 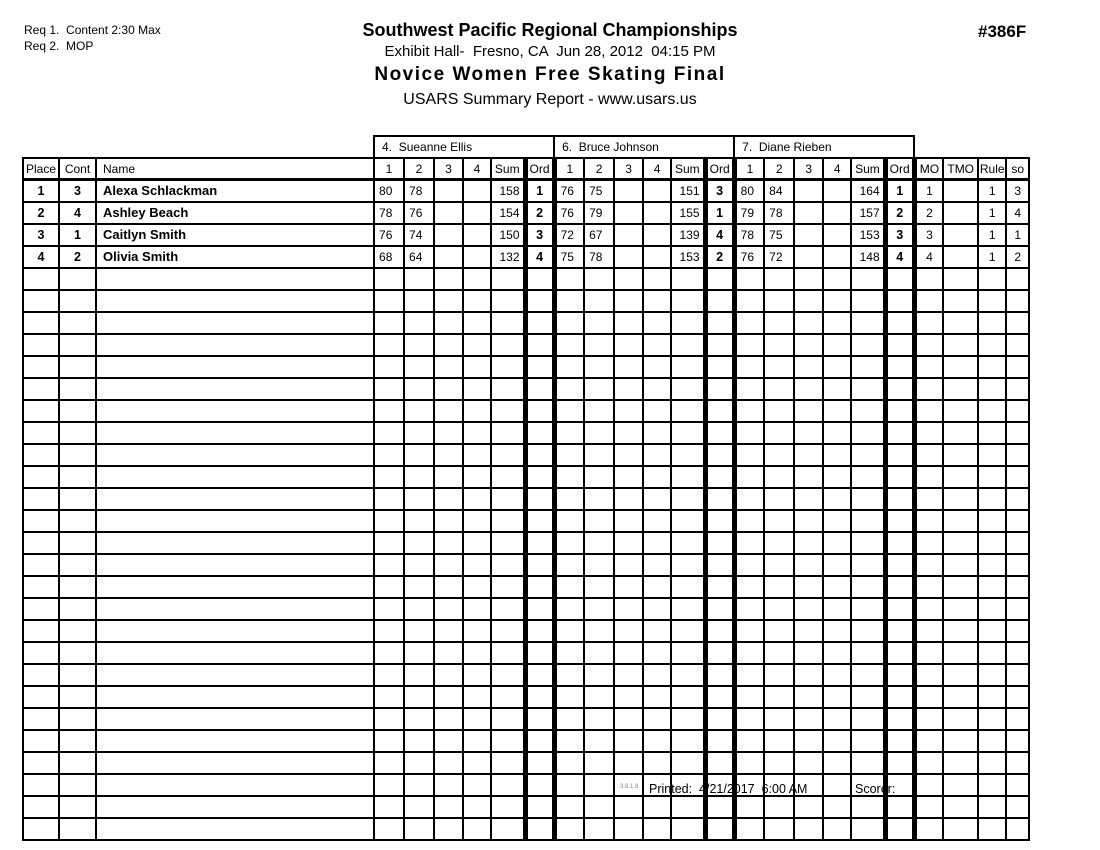 I want to click on judge1-ord-cell: 2, so click(x=539, y=213).